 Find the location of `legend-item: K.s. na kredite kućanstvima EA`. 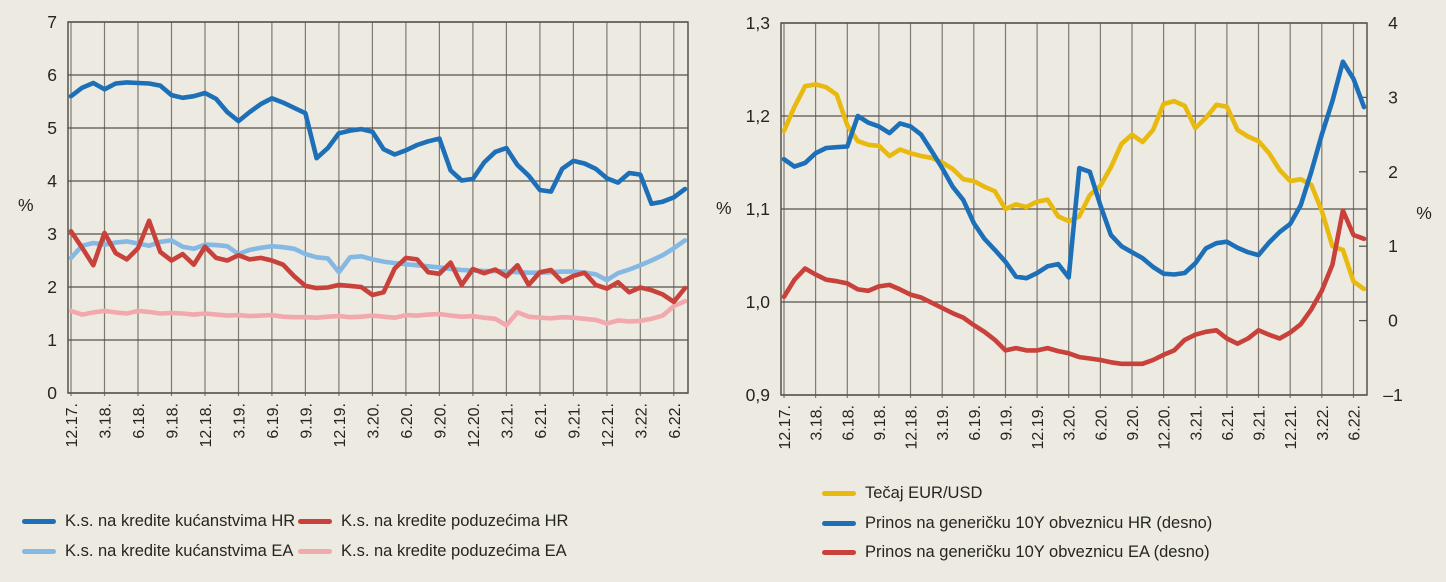

legend-item: K.s. na kredite kućanstvima EA is located at coordinates (160, 551).